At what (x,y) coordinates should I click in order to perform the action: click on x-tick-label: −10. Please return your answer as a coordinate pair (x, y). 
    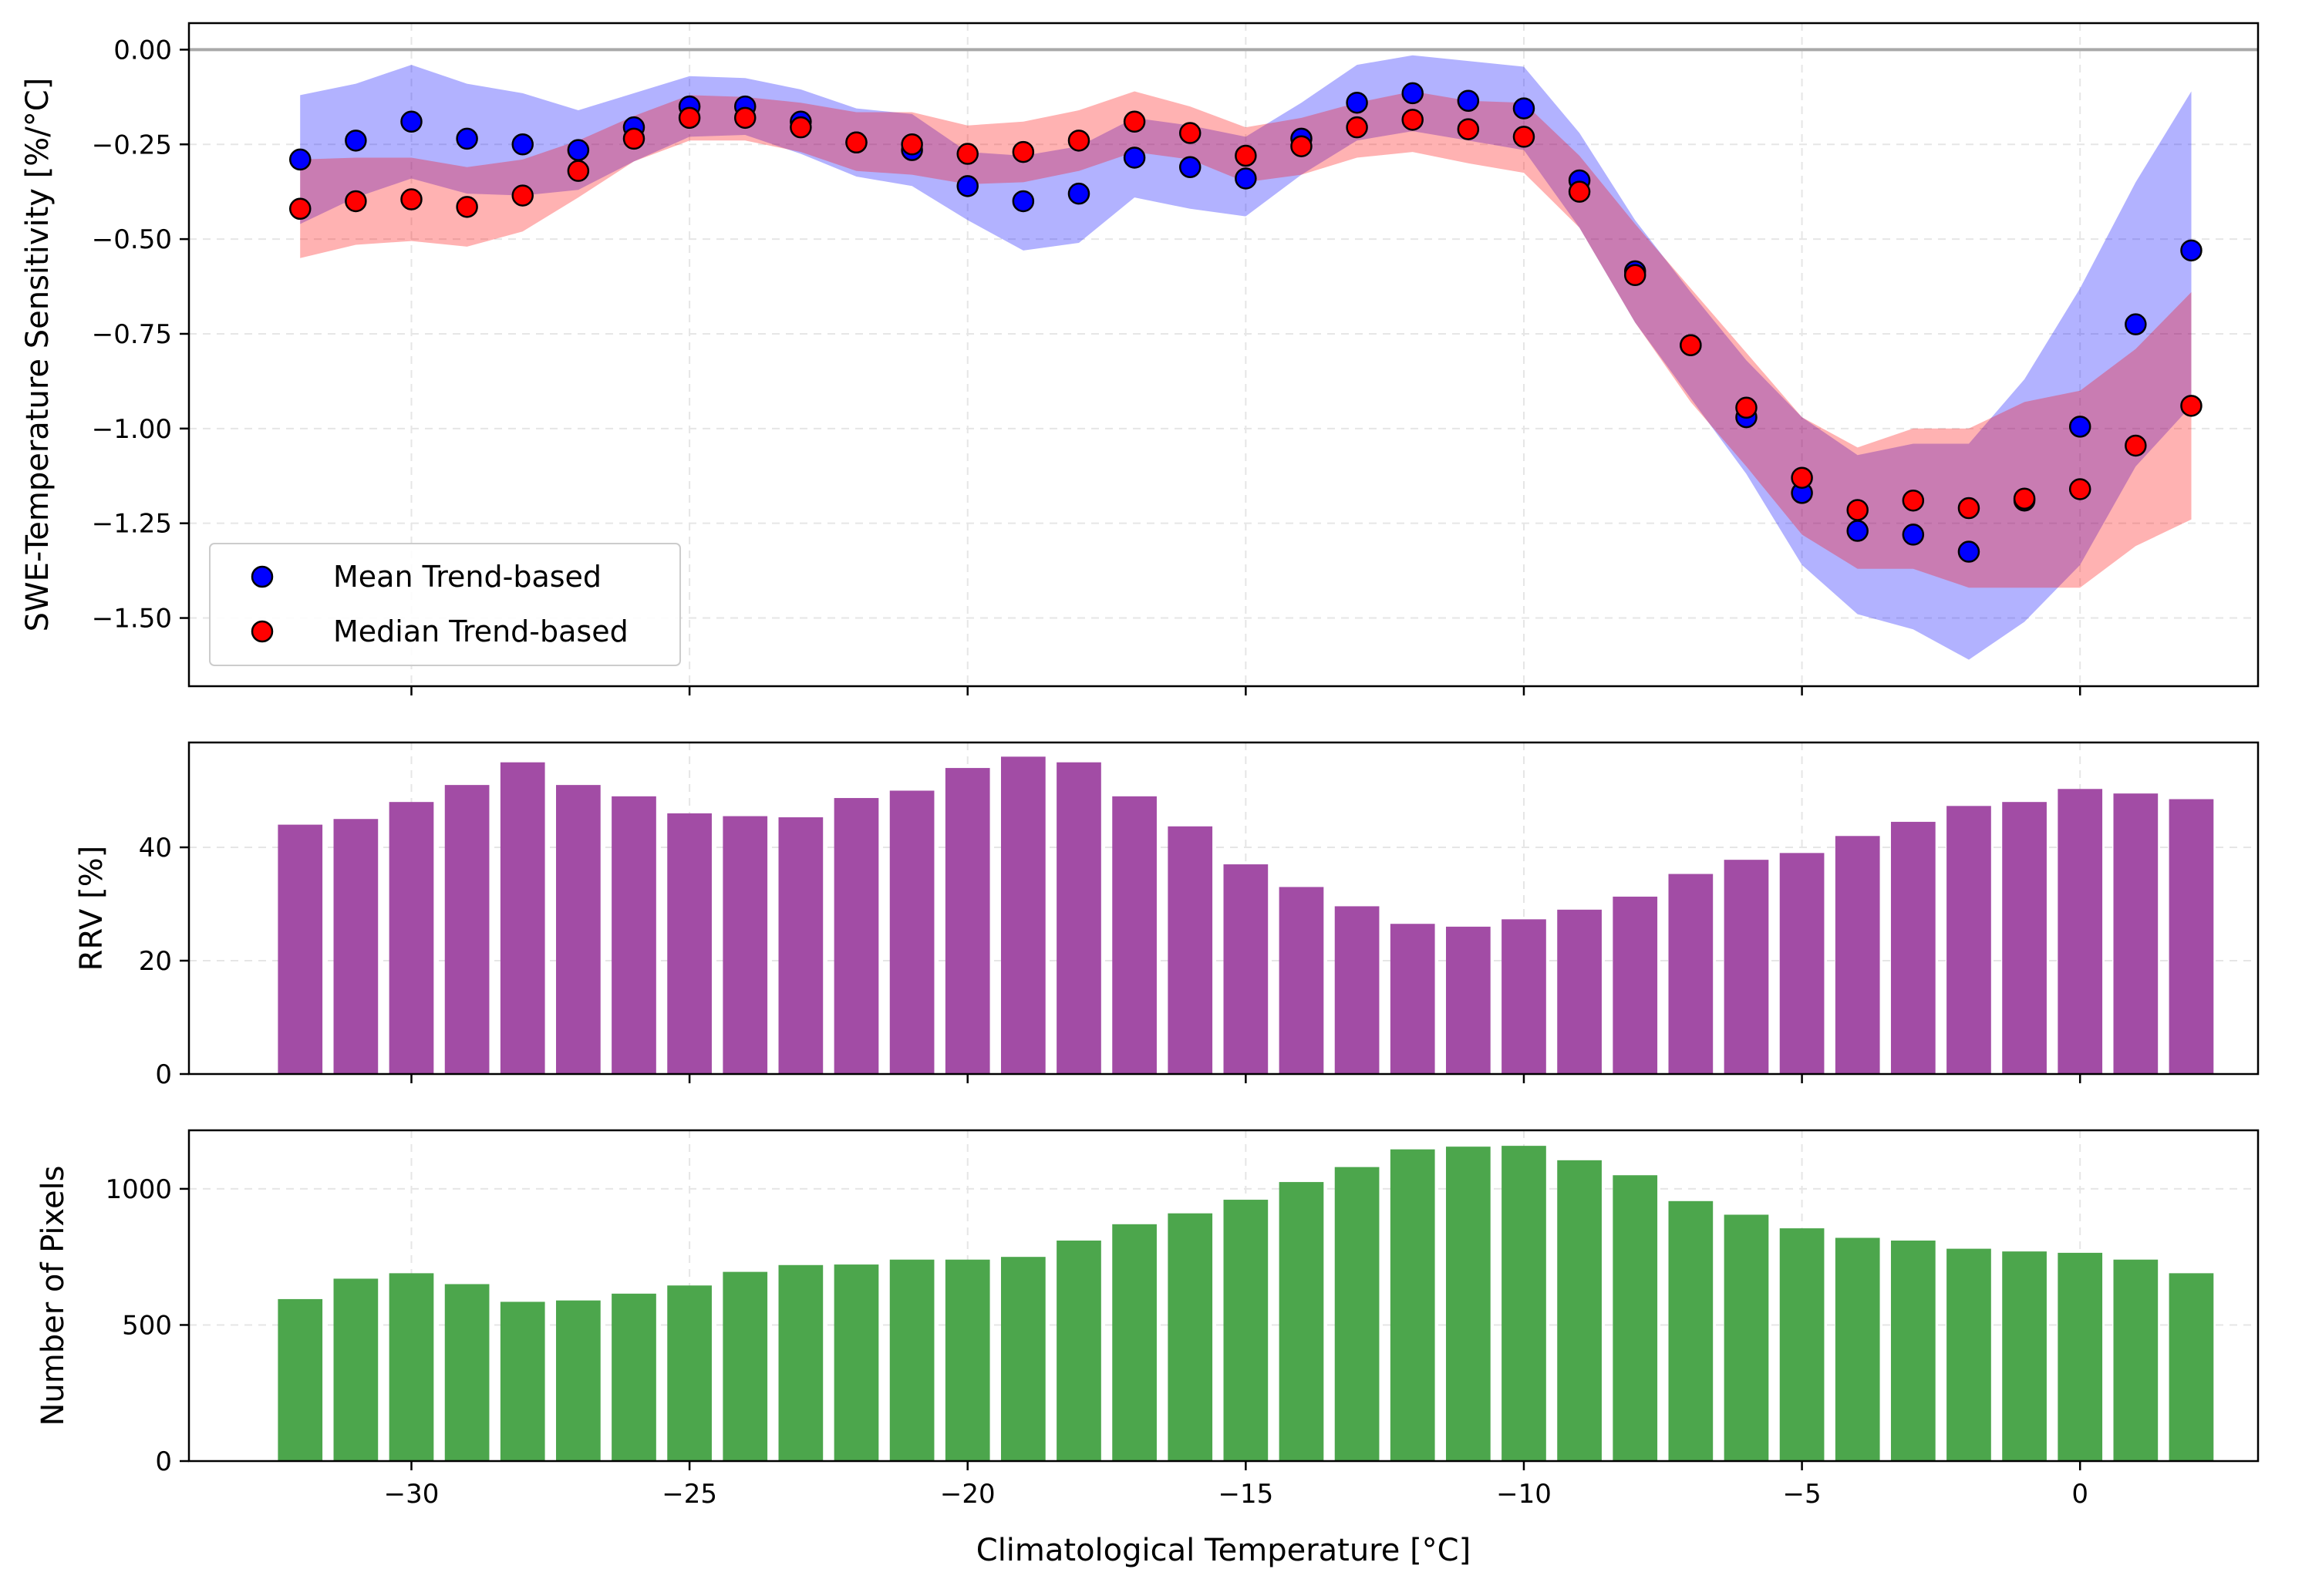
    Looking at the image, I should click on (1524, 1494).